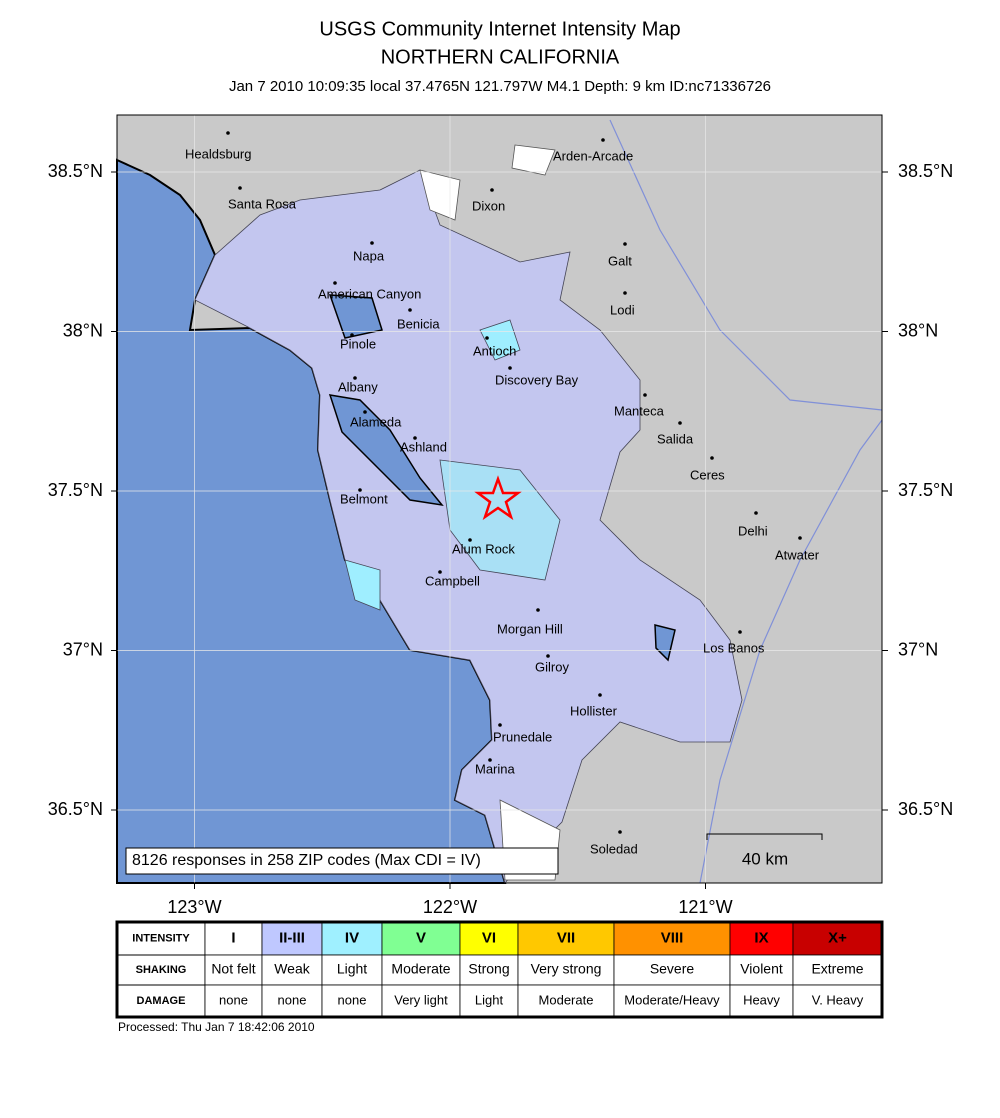  I want to click on legend-damage: Heavy, so click(761, 999).